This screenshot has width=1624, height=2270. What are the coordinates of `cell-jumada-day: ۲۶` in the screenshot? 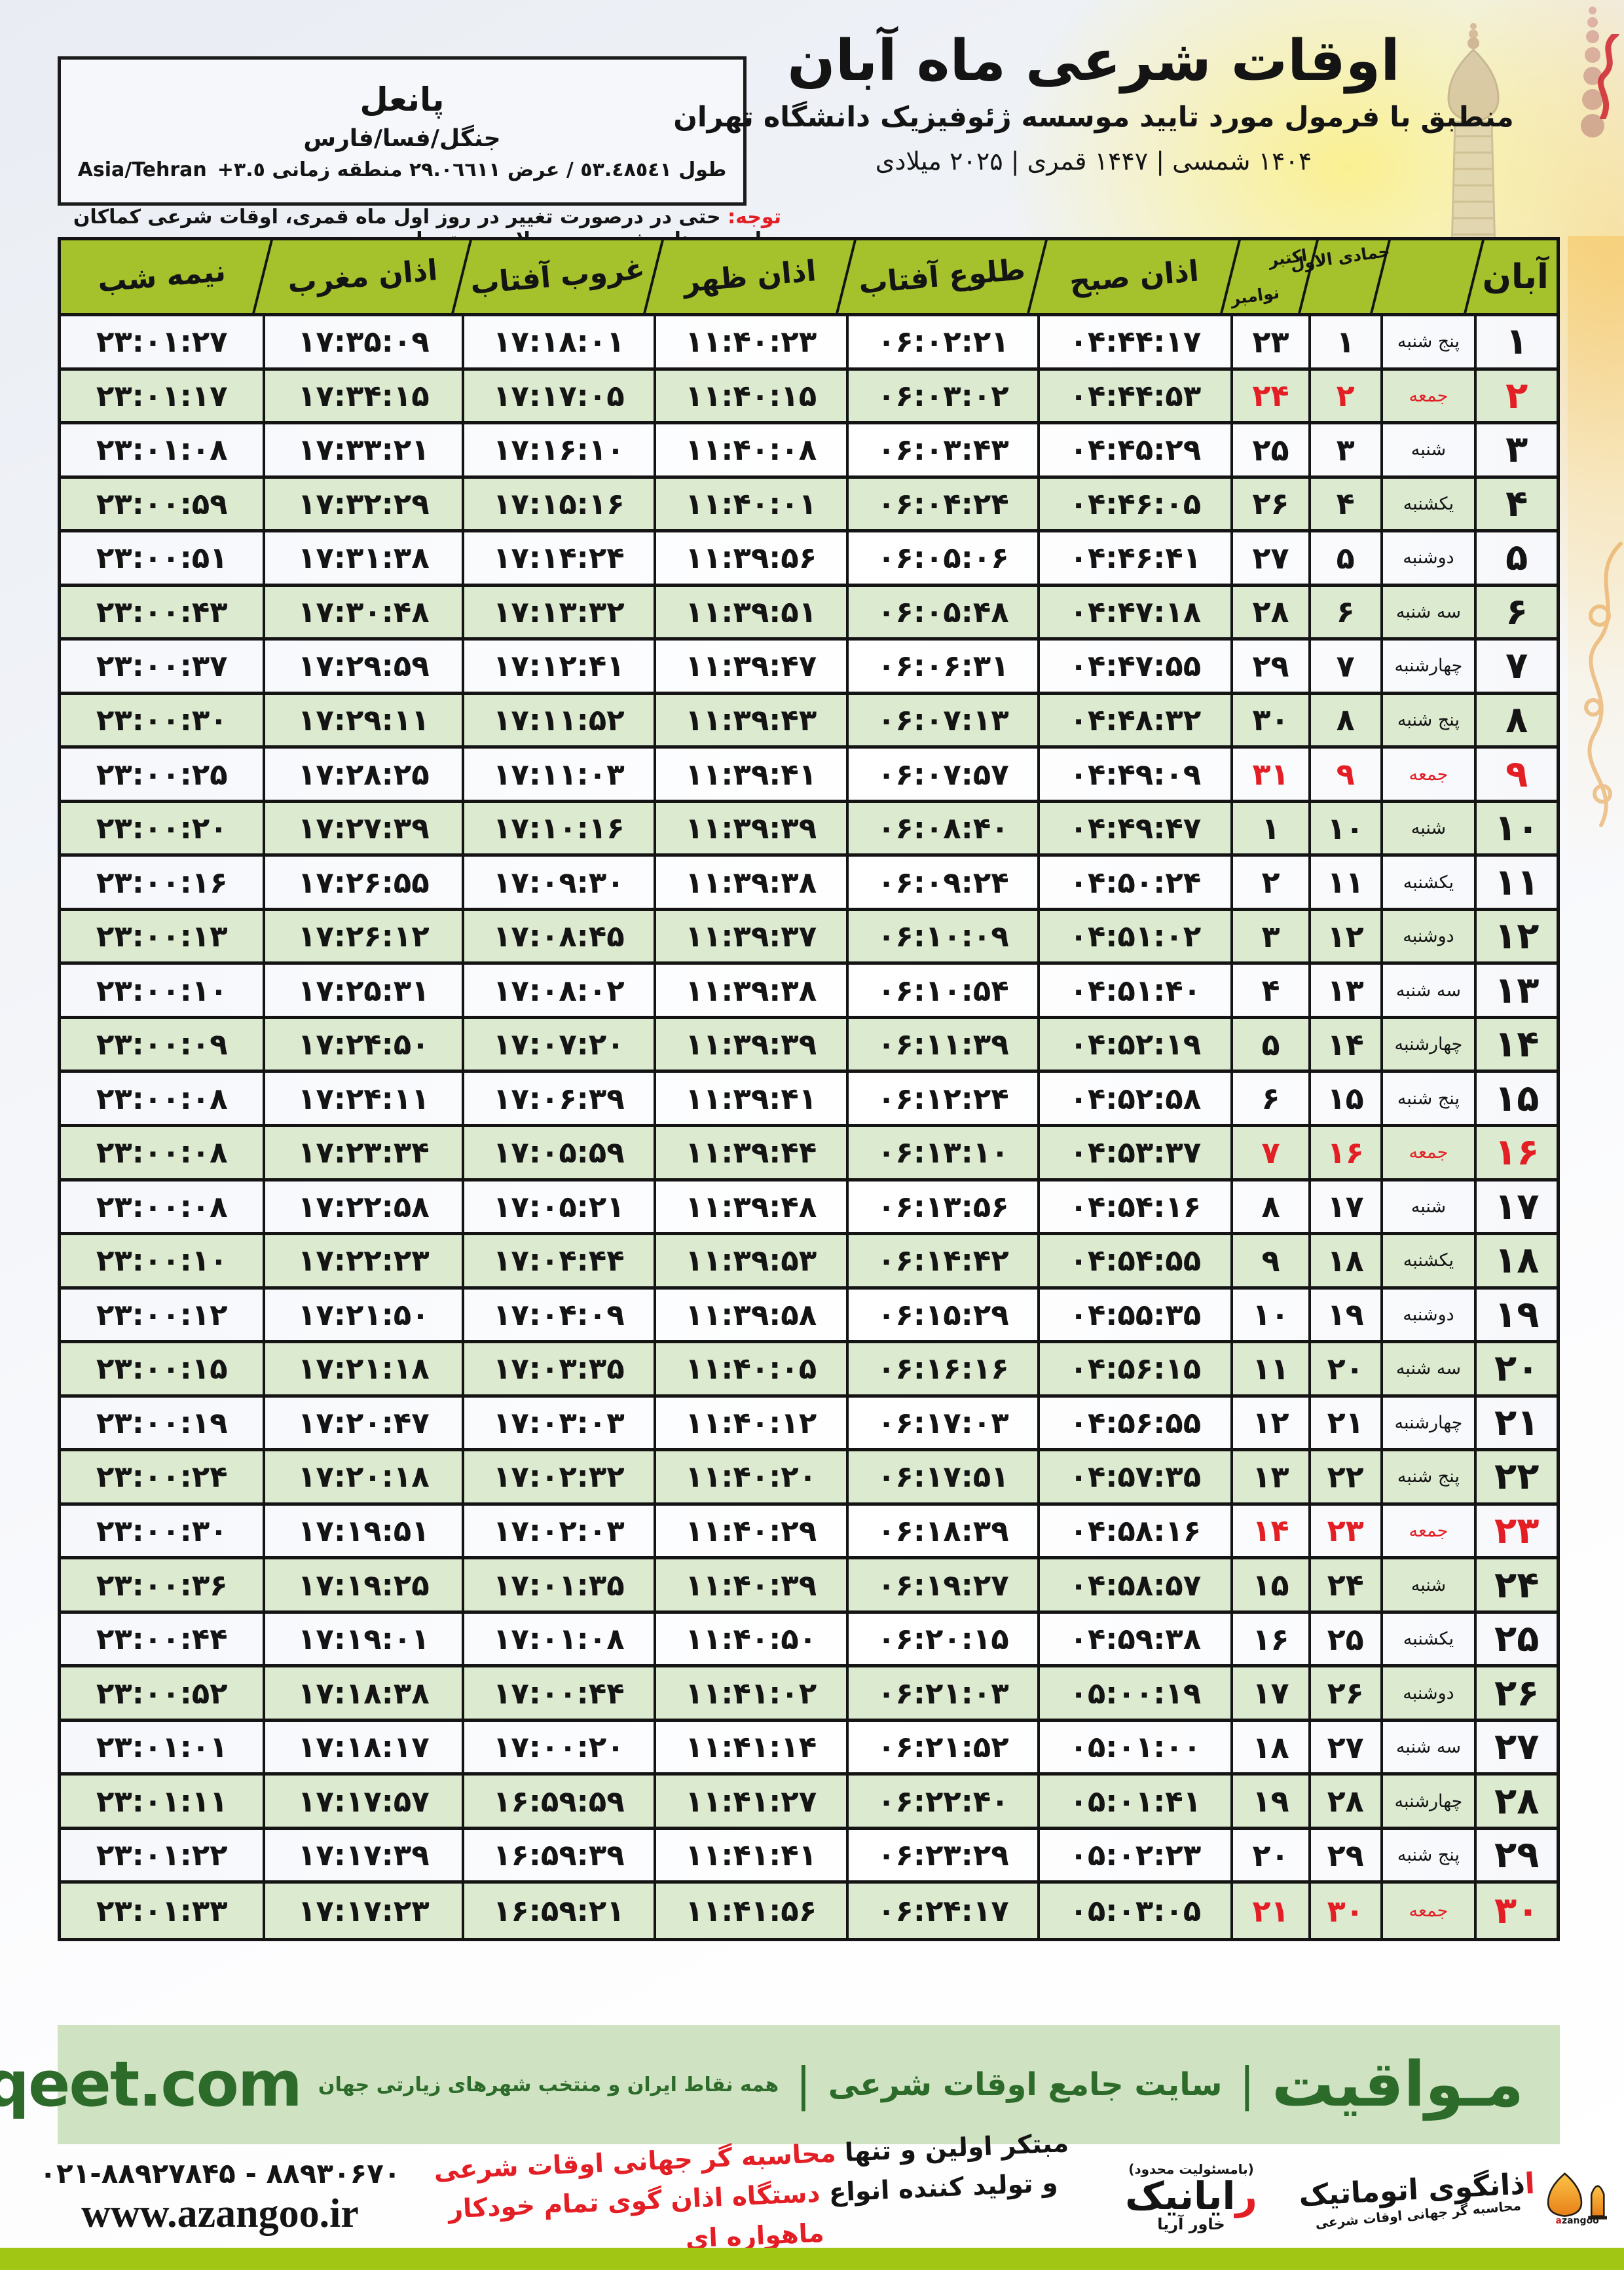 It's located at (1344, 1693).